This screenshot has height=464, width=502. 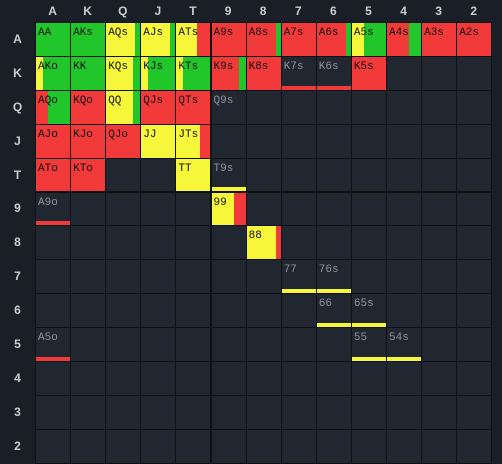 I want to click on hand-cell-t9s: T9s, so click(x=228, y=175).